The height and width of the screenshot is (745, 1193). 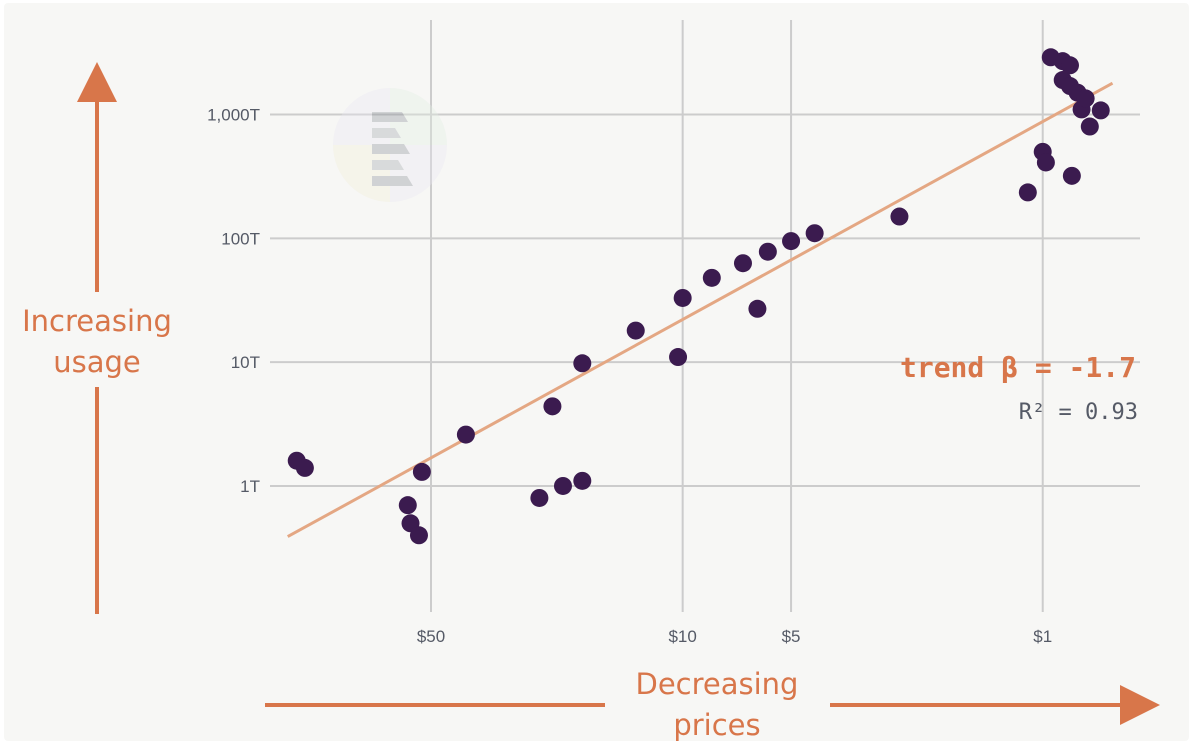 What do you see at coordinates (431, 636) in the screenshot?
I see `x-tick-label: $50` at bounding box center [431, 636].